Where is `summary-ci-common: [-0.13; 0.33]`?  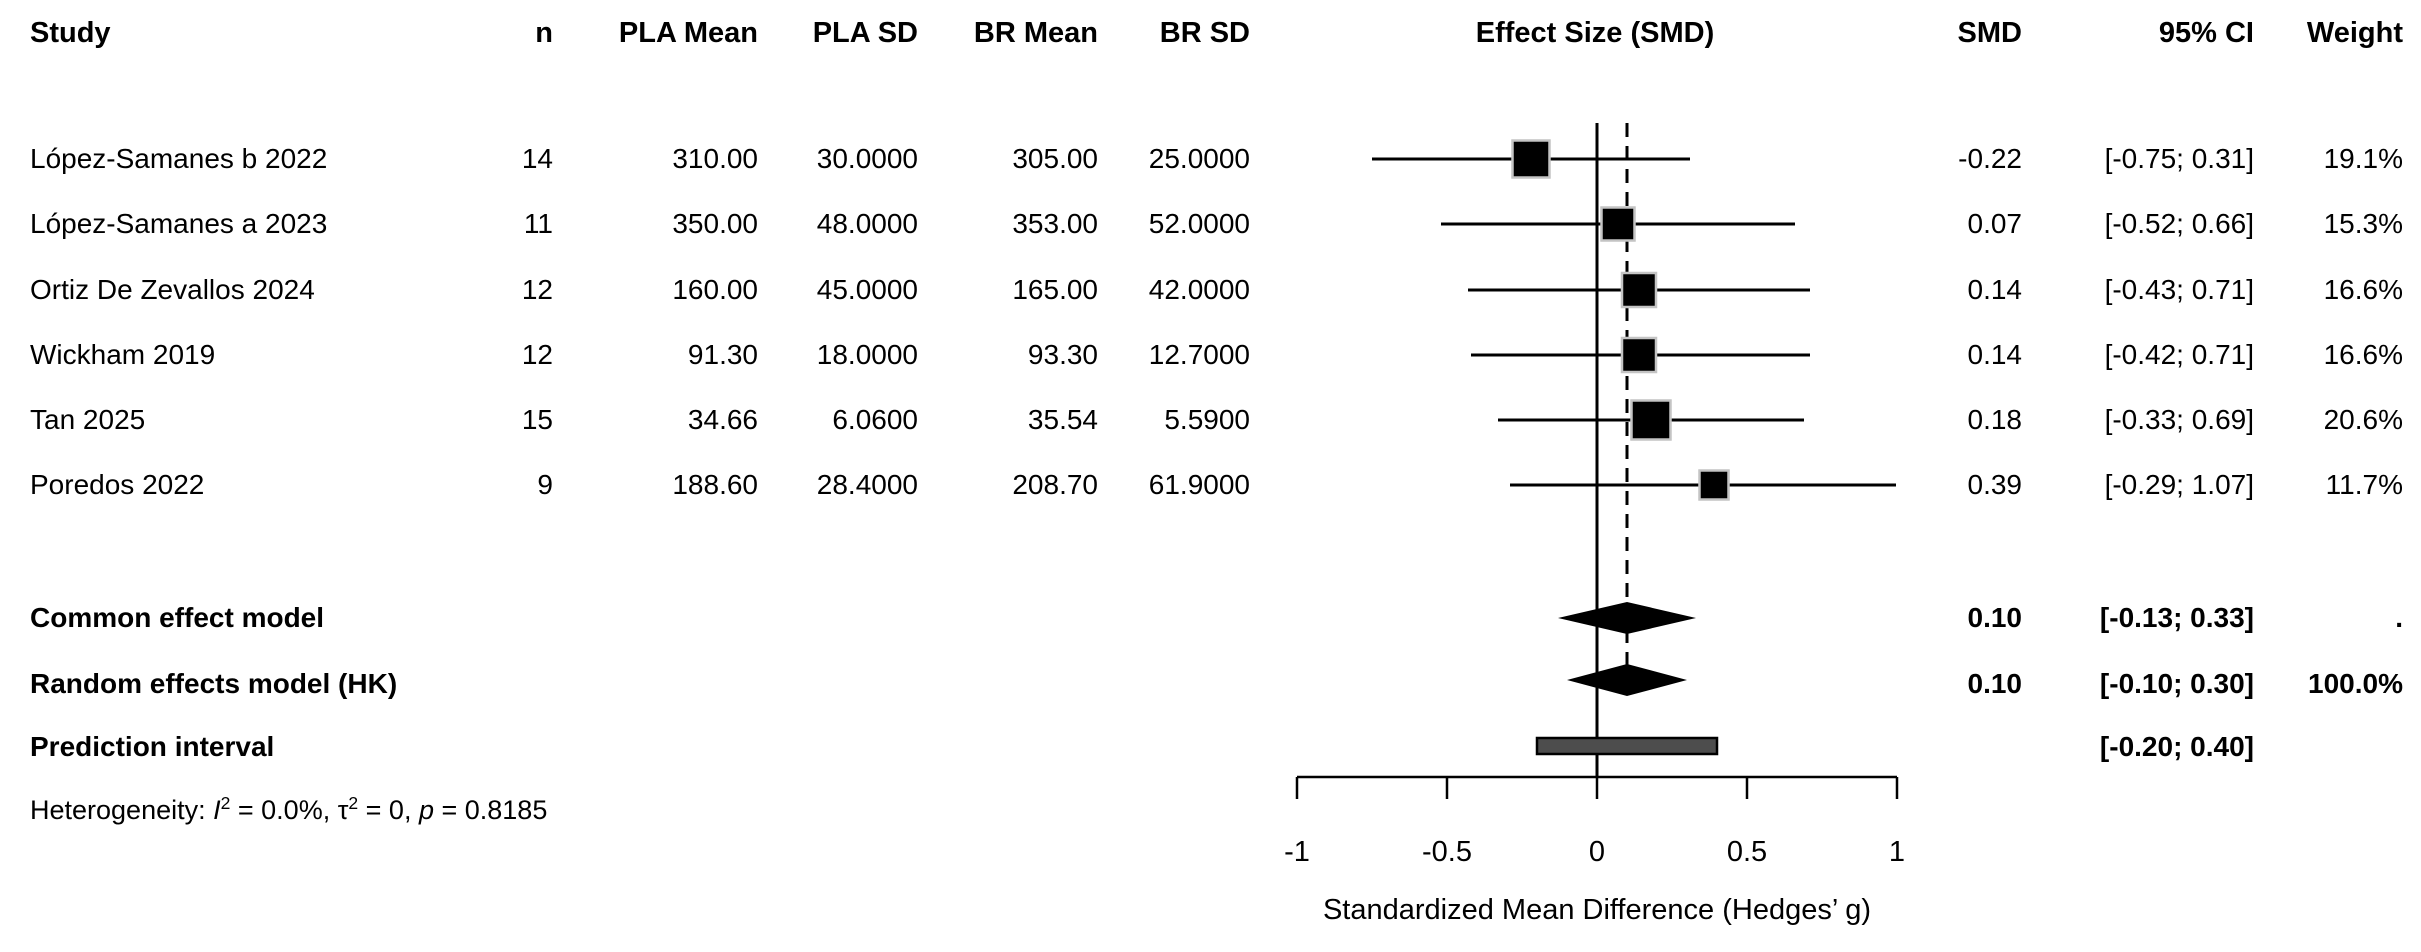 summary-ci-common: [-0.13; 0.33] is located at coordinates (2176, 617).